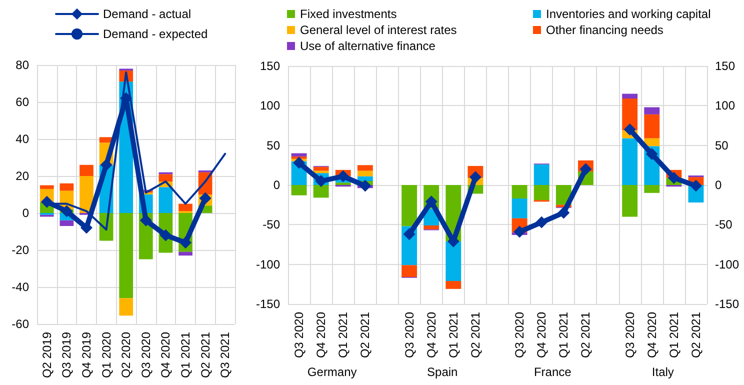  Describe the element at coordinates (87, 355) in the screenshot. I see `x-tick-label: Q4 2019` at that location.